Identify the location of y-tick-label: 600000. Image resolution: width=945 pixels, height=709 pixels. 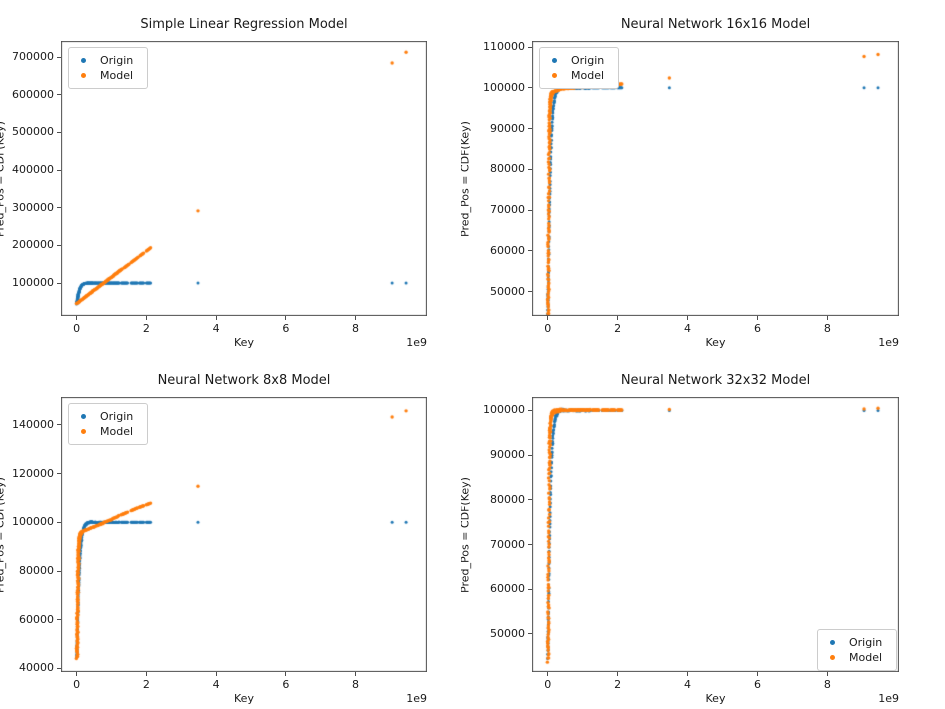
(33, 94).